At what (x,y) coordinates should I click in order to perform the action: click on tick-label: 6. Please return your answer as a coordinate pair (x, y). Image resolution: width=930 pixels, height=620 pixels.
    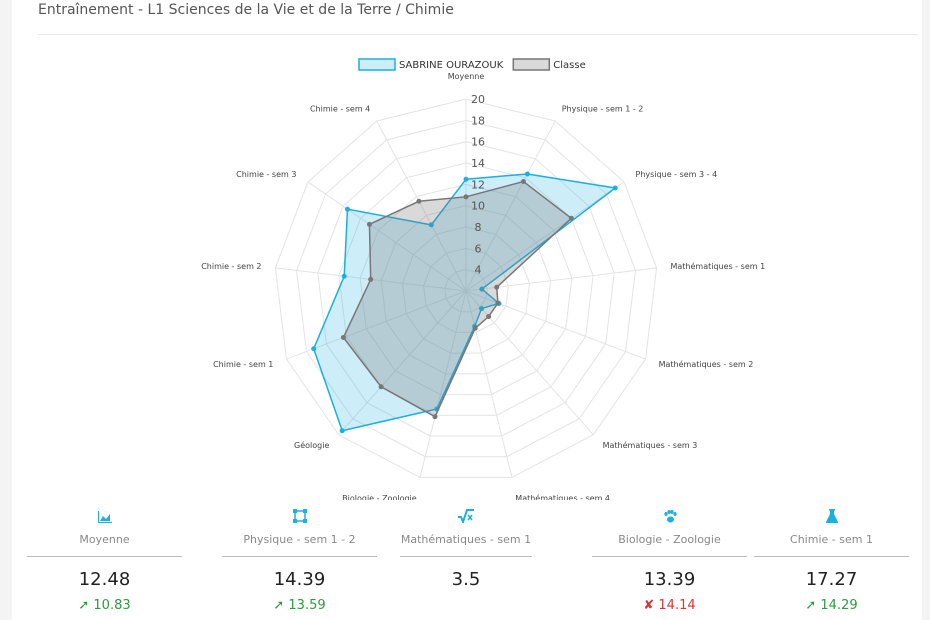
    Looking at the image, I should click on (478, 248).